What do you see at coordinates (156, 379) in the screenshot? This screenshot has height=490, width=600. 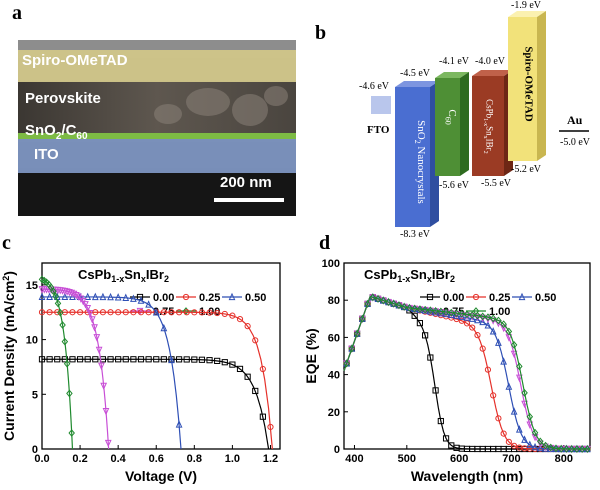 I see `jv-series-0.25` at bounding box center [156, 379].